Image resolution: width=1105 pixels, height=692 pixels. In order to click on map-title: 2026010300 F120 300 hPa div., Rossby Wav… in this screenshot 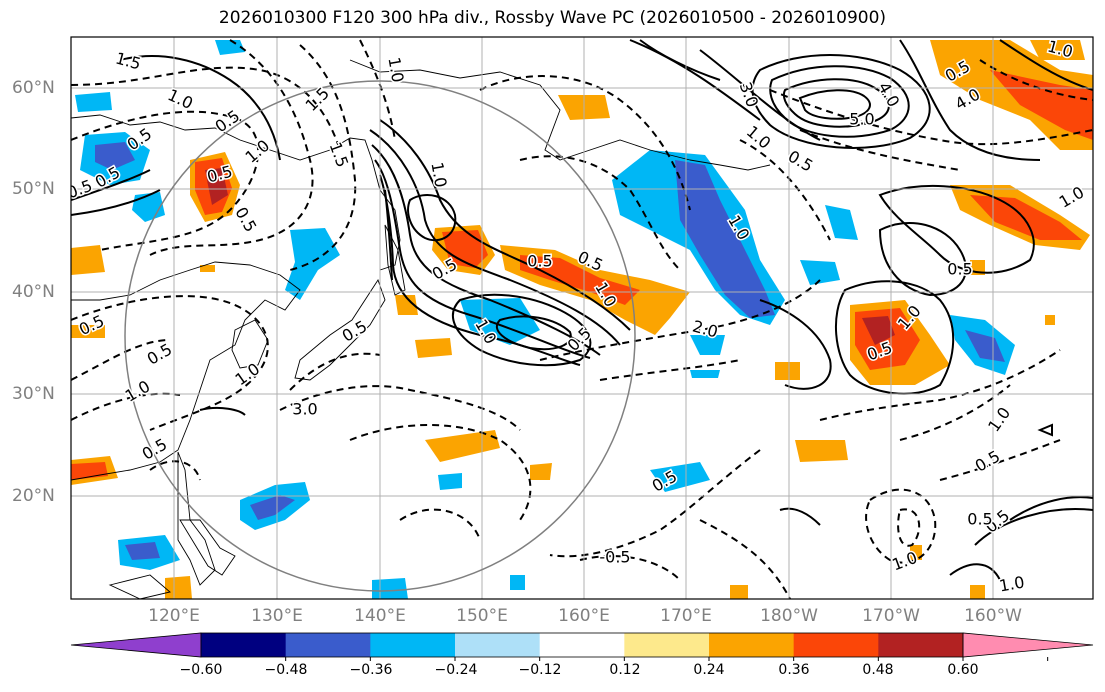, I will do `click(552, 18)`.